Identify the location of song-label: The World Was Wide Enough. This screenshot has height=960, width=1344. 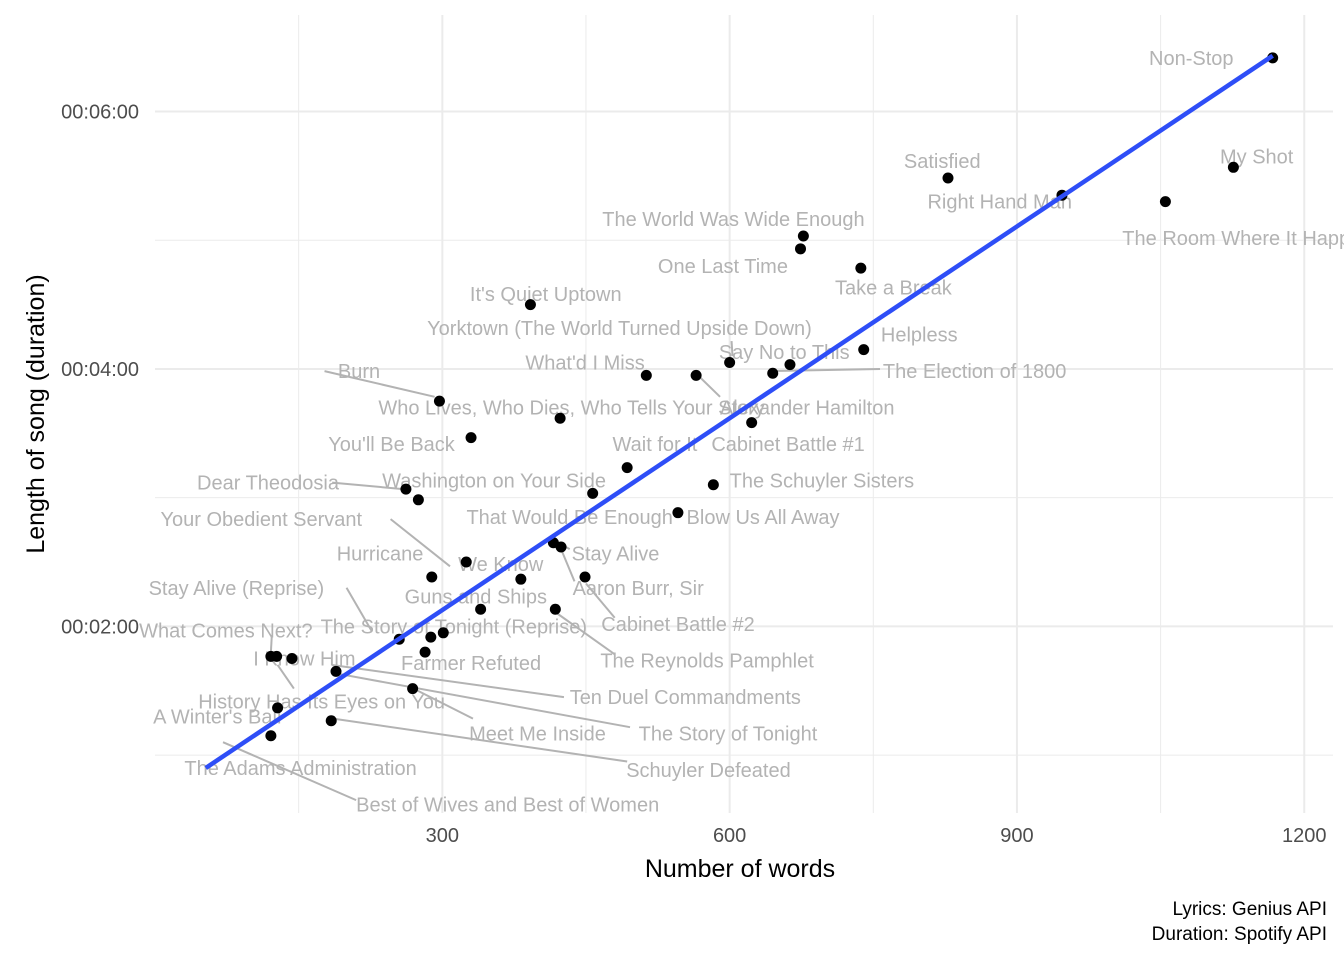
(733, 220).